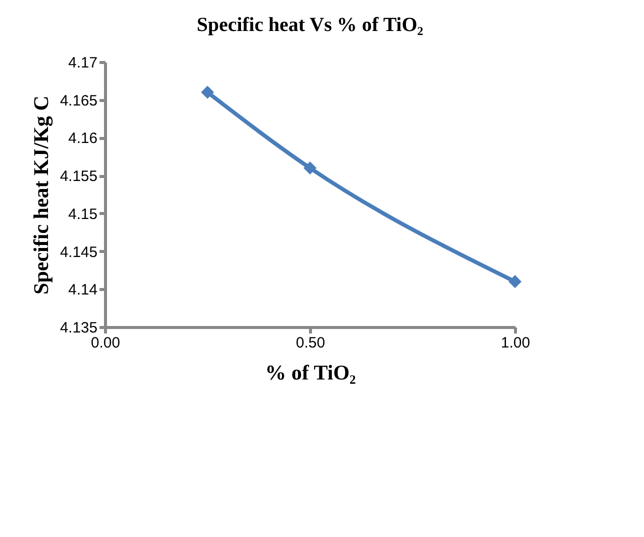  Describe the element at coordinates (105, 343) in the screenshot. I see `x-tick-label: 0.00` at that location.